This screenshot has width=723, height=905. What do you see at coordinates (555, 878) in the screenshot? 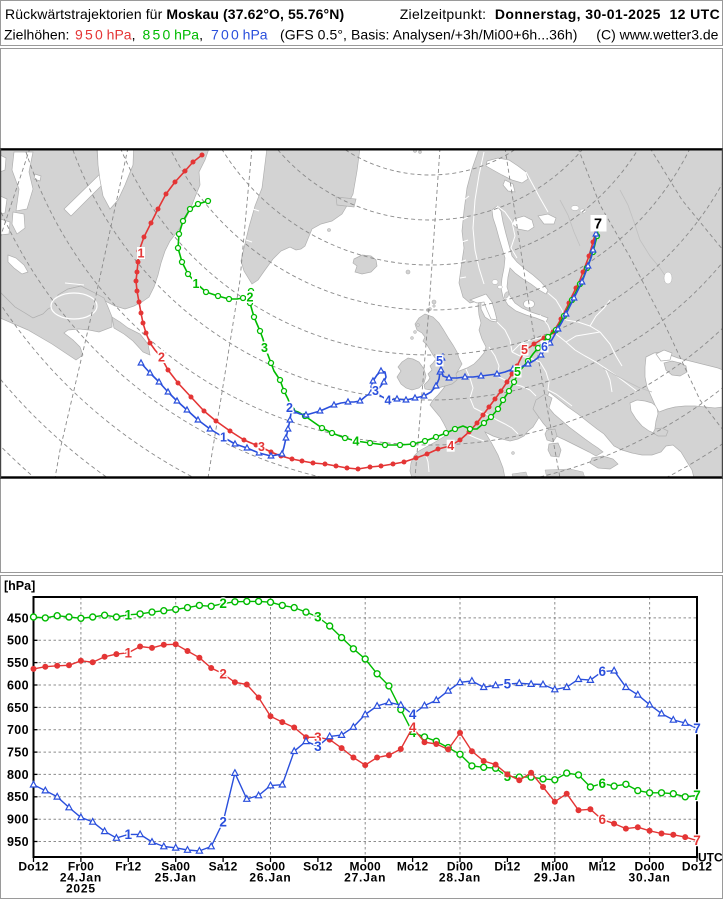
I see `svg-text: 29.Jan` at bounding box center [555, 878].